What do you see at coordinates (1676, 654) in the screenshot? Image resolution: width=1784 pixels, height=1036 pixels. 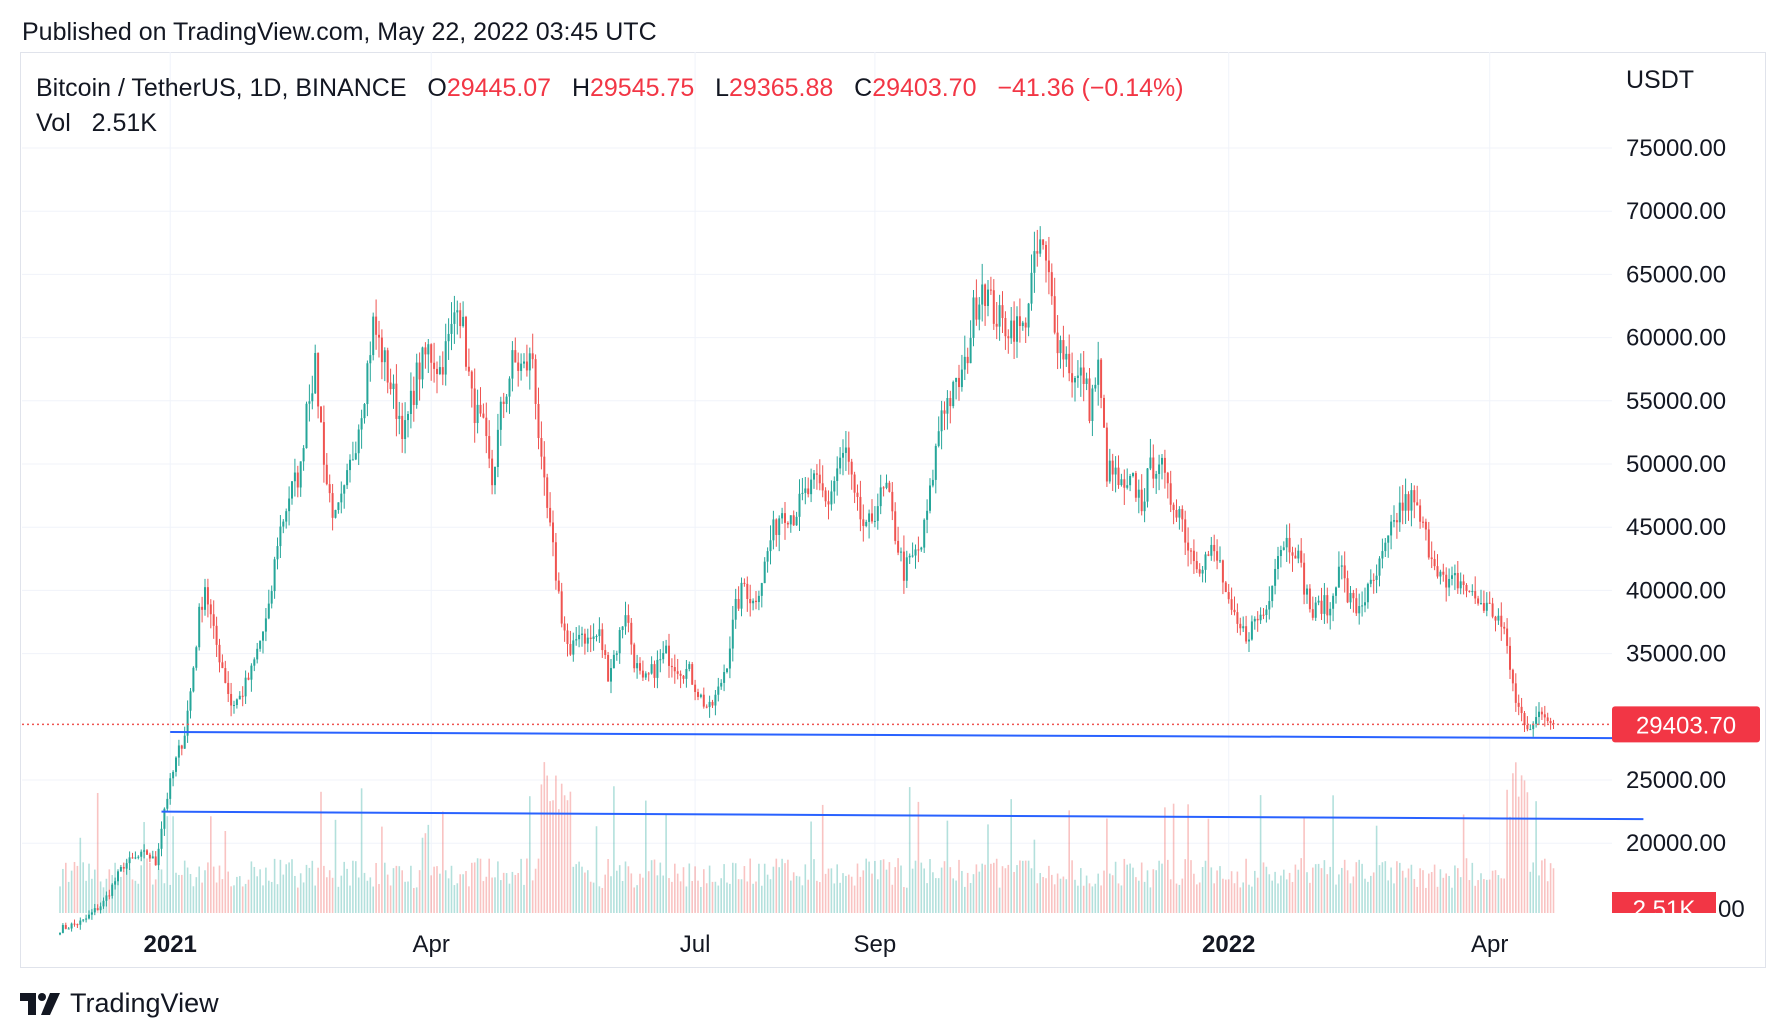 I see `y-tick-label: 35000.00` at bounding box center [1676, 654].